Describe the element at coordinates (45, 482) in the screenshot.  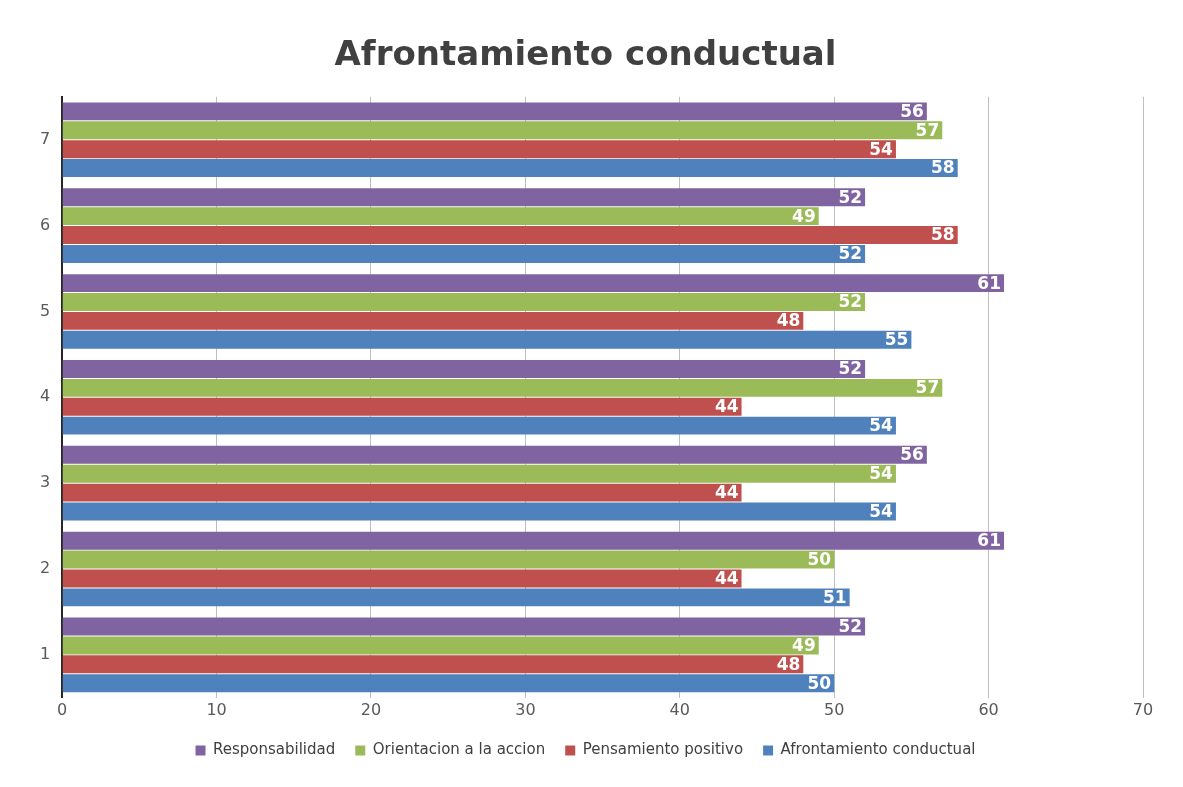
I see `y-tick-label: 3` at that location.